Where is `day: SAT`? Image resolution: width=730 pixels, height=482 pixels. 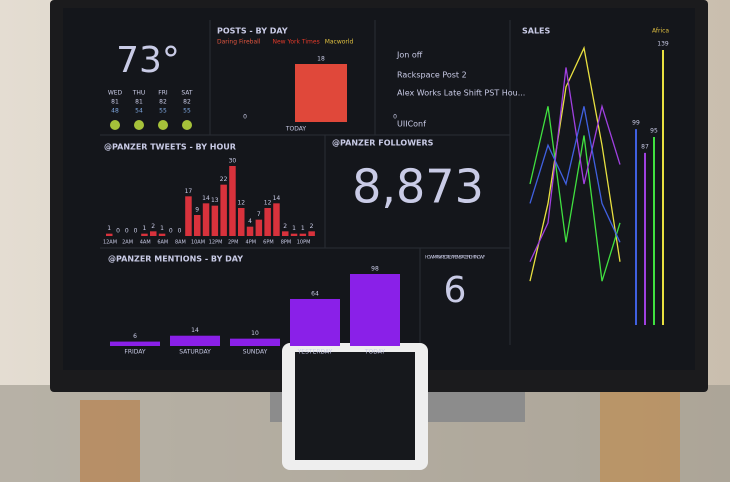
day: SAT is located at coordinates (187, 93).